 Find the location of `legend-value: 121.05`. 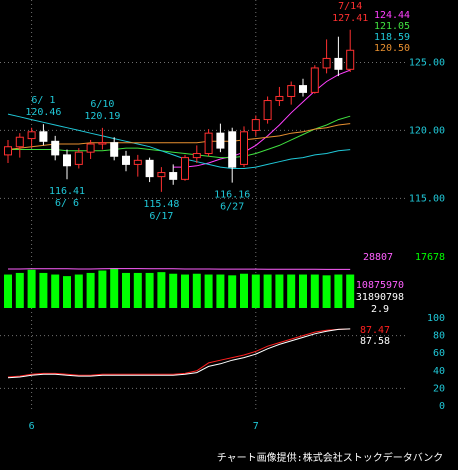

legend-value: 121.05 is located at coordinates (392, 26).